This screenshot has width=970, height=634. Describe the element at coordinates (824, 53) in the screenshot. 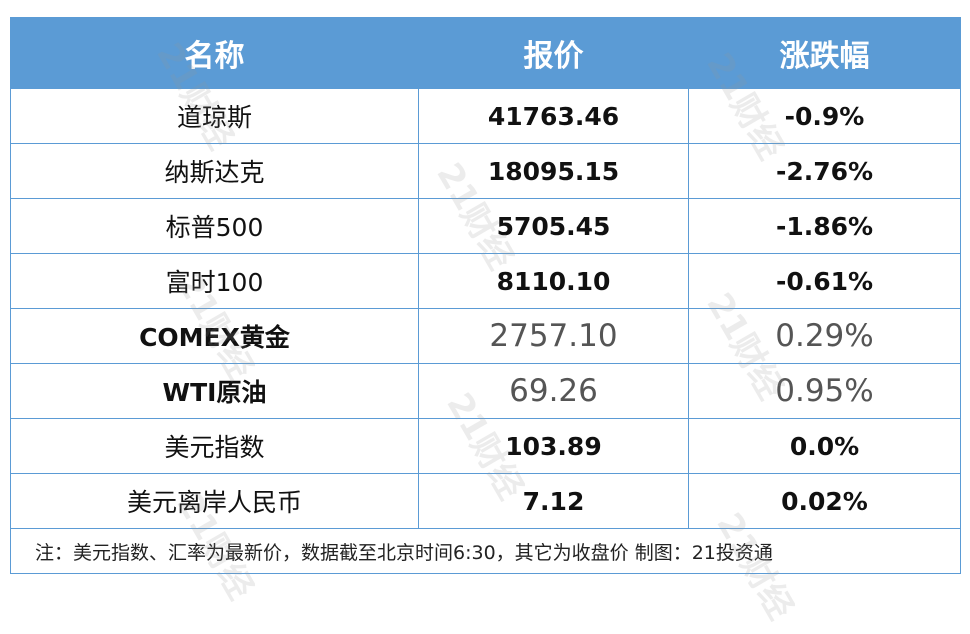

I see `header-cell: 涨跌幅` at that location.